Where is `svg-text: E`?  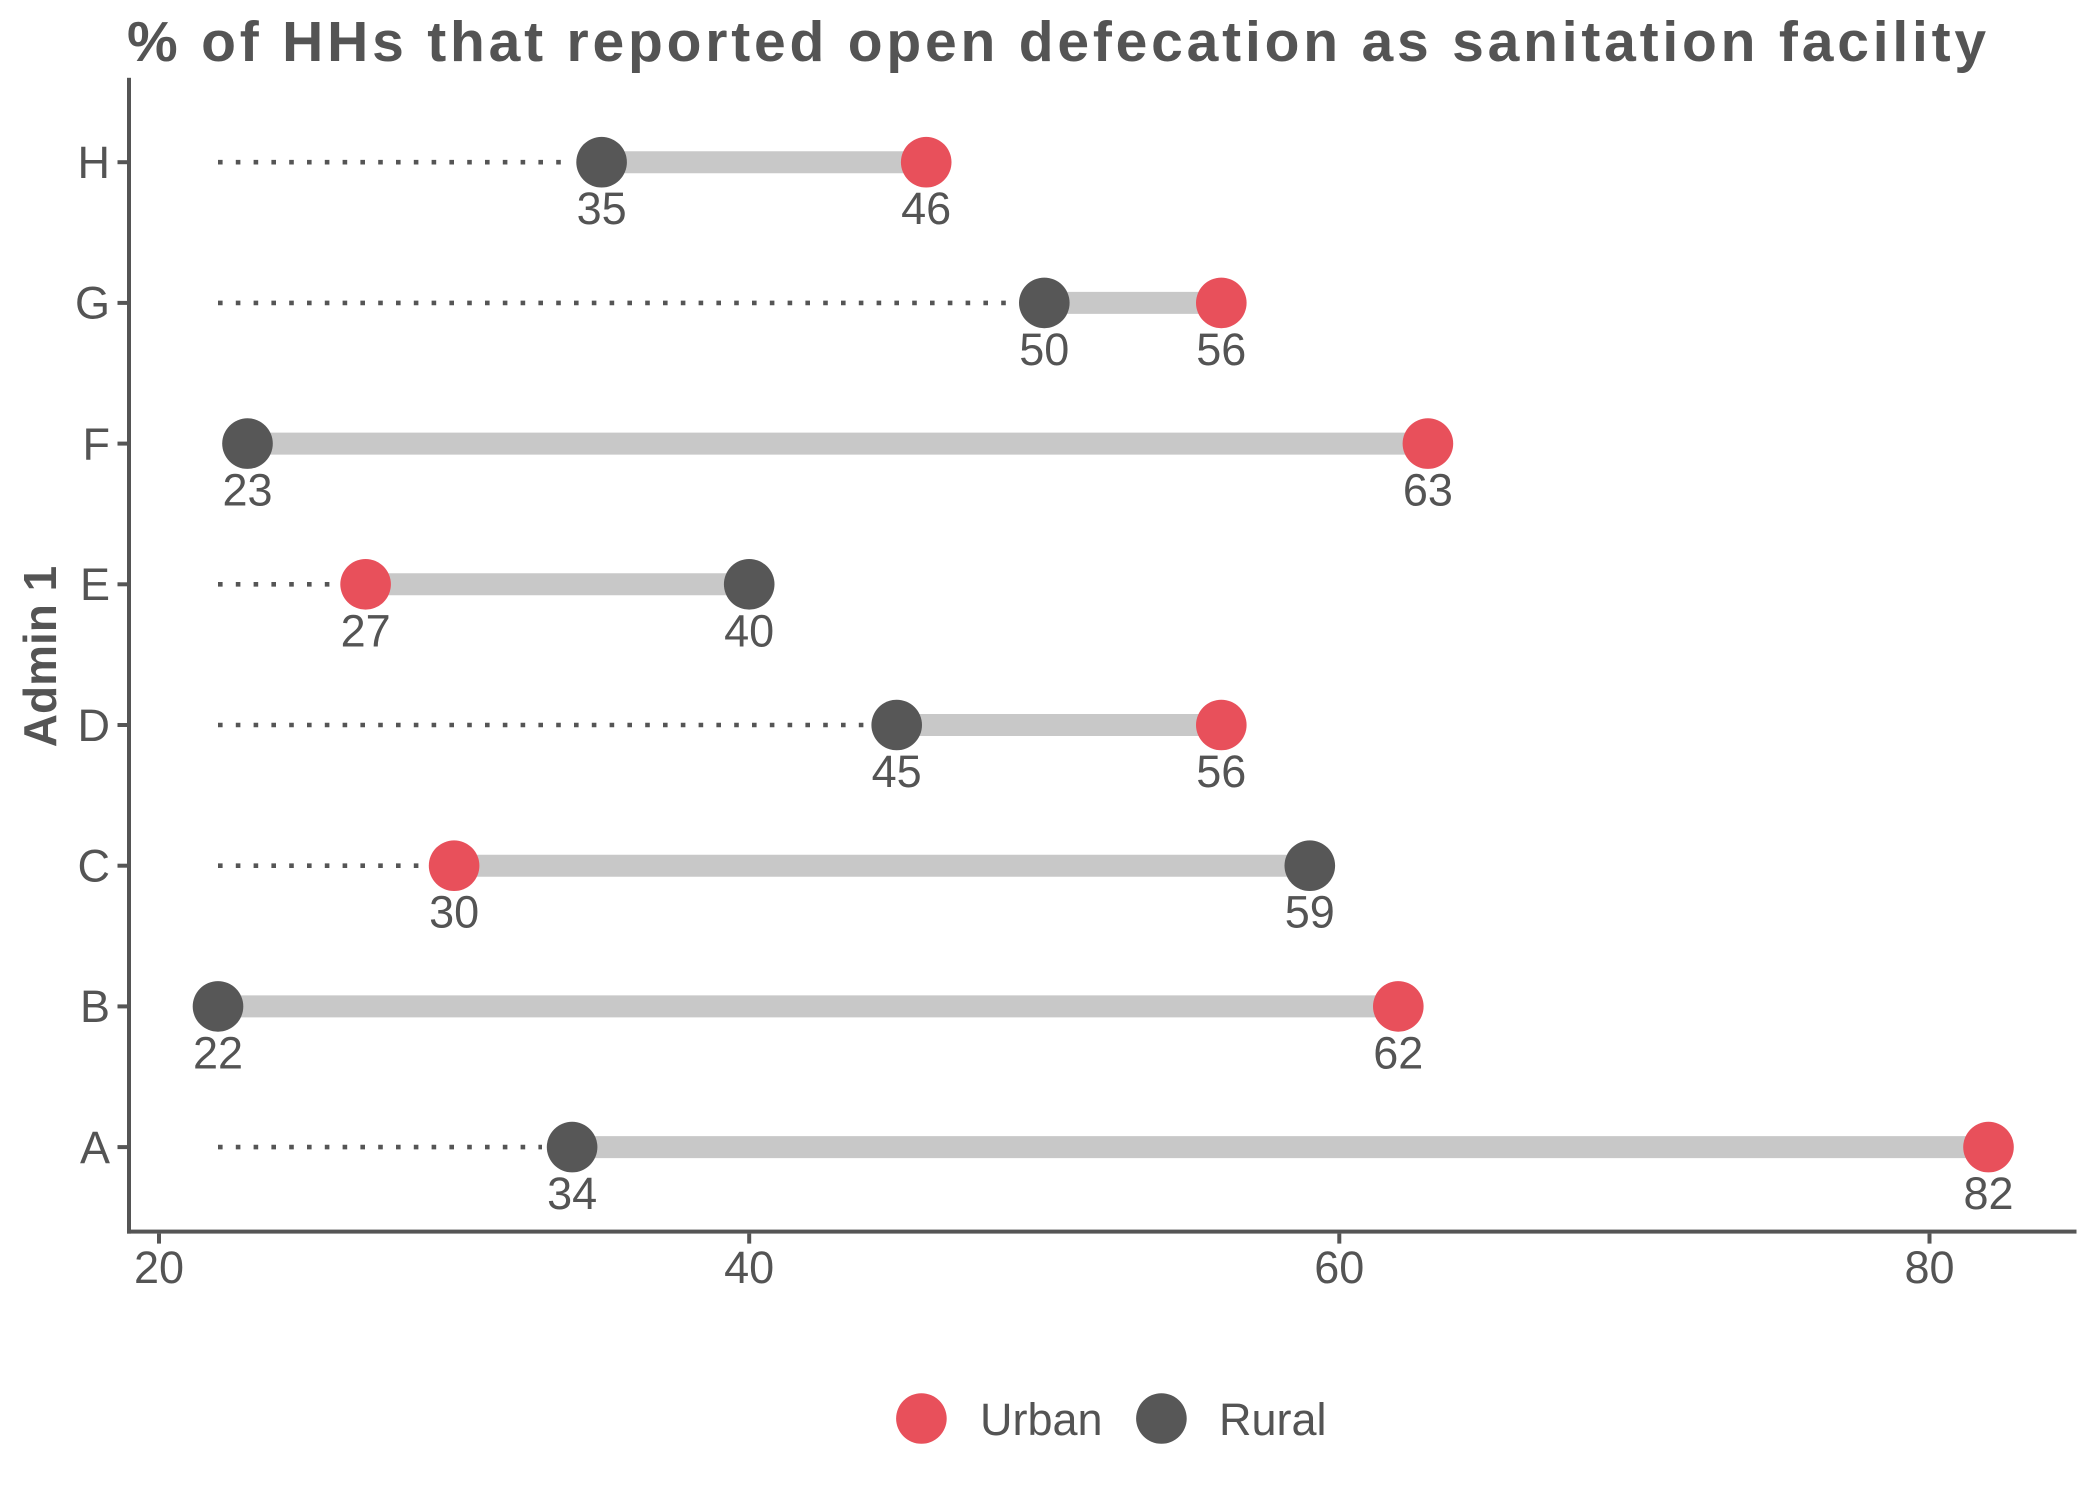 svg-text: E is located at coordinates (95, 584).